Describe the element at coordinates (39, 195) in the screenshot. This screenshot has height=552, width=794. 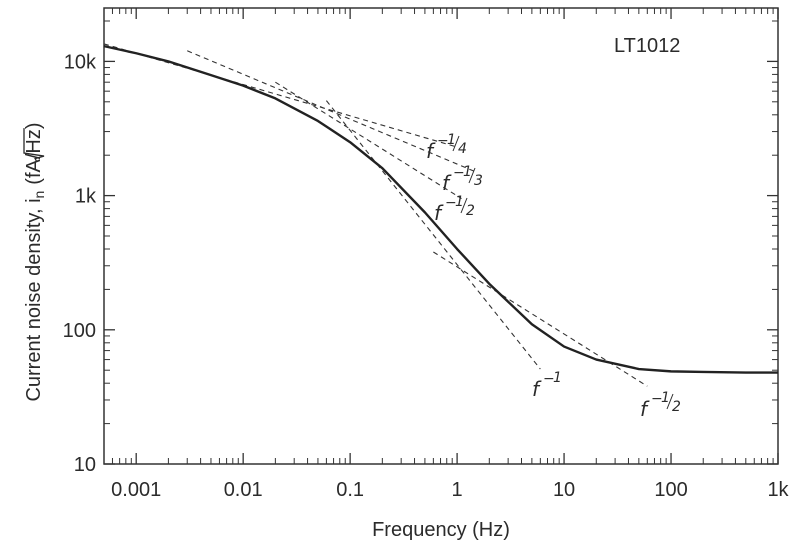
I see `y-axis-title-sub: n` at that location.